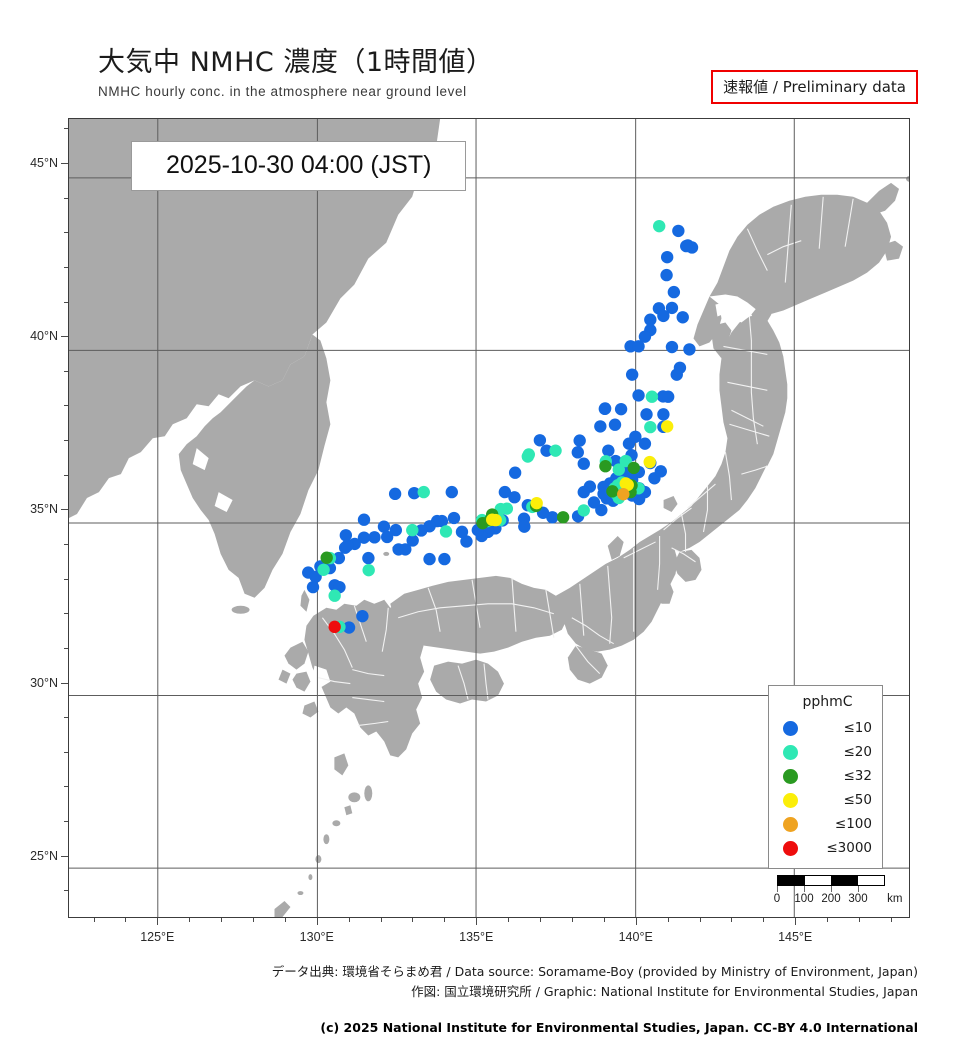 Image resolution: width=980 pixels, height=1060 pixels. What do you see at coordinates (636, 921) in the screenshot?
I see `x-axis-tick` at bounding box center [636, 921].